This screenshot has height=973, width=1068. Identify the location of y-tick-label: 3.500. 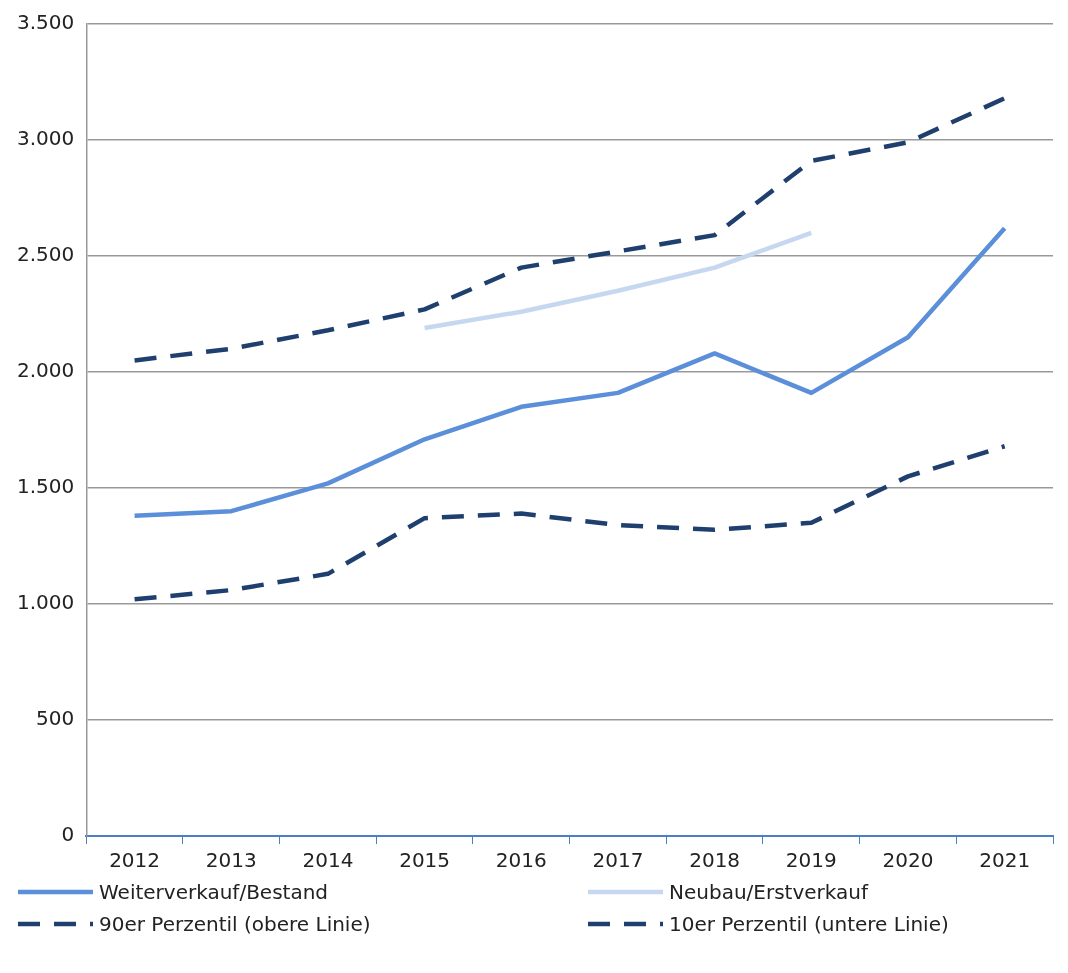
(45, 22).